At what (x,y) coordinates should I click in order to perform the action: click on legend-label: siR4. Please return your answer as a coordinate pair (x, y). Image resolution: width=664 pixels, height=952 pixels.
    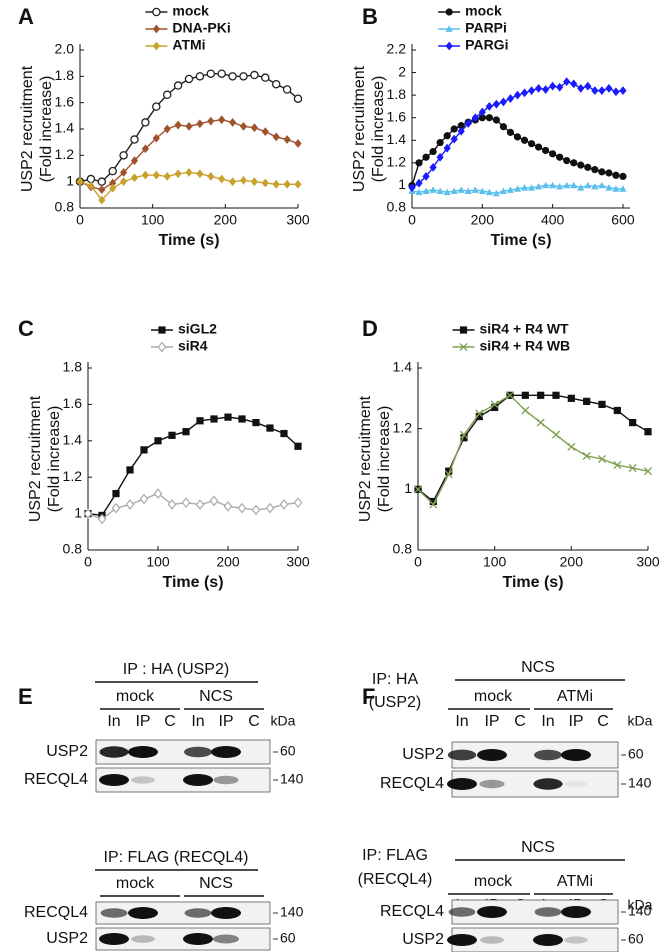
    Looking at the image, I should click on (193, 346).